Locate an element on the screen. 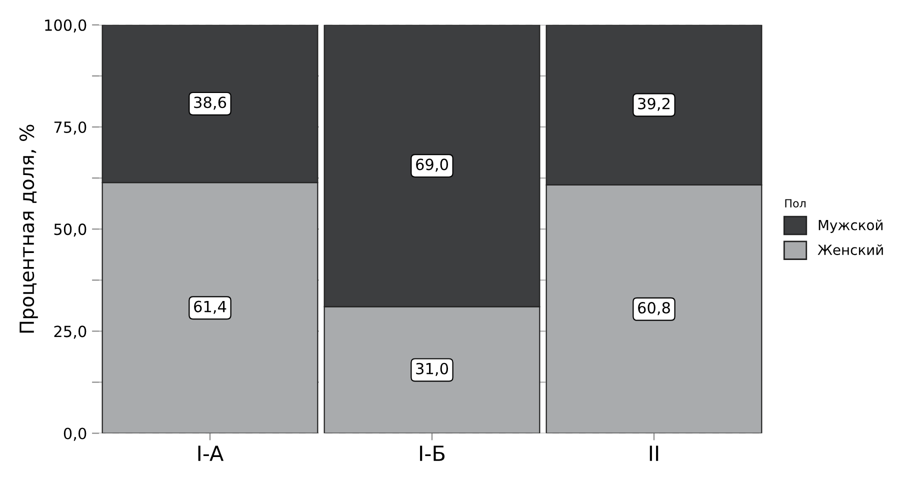  data-label: 31,0 is located at coordinates (432, 369).